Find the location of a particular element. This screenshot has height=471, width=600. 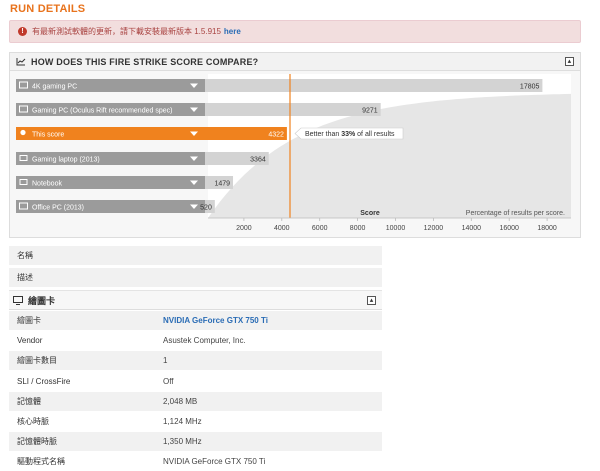

info-row: 描述 is located at coordinates (195, 277).